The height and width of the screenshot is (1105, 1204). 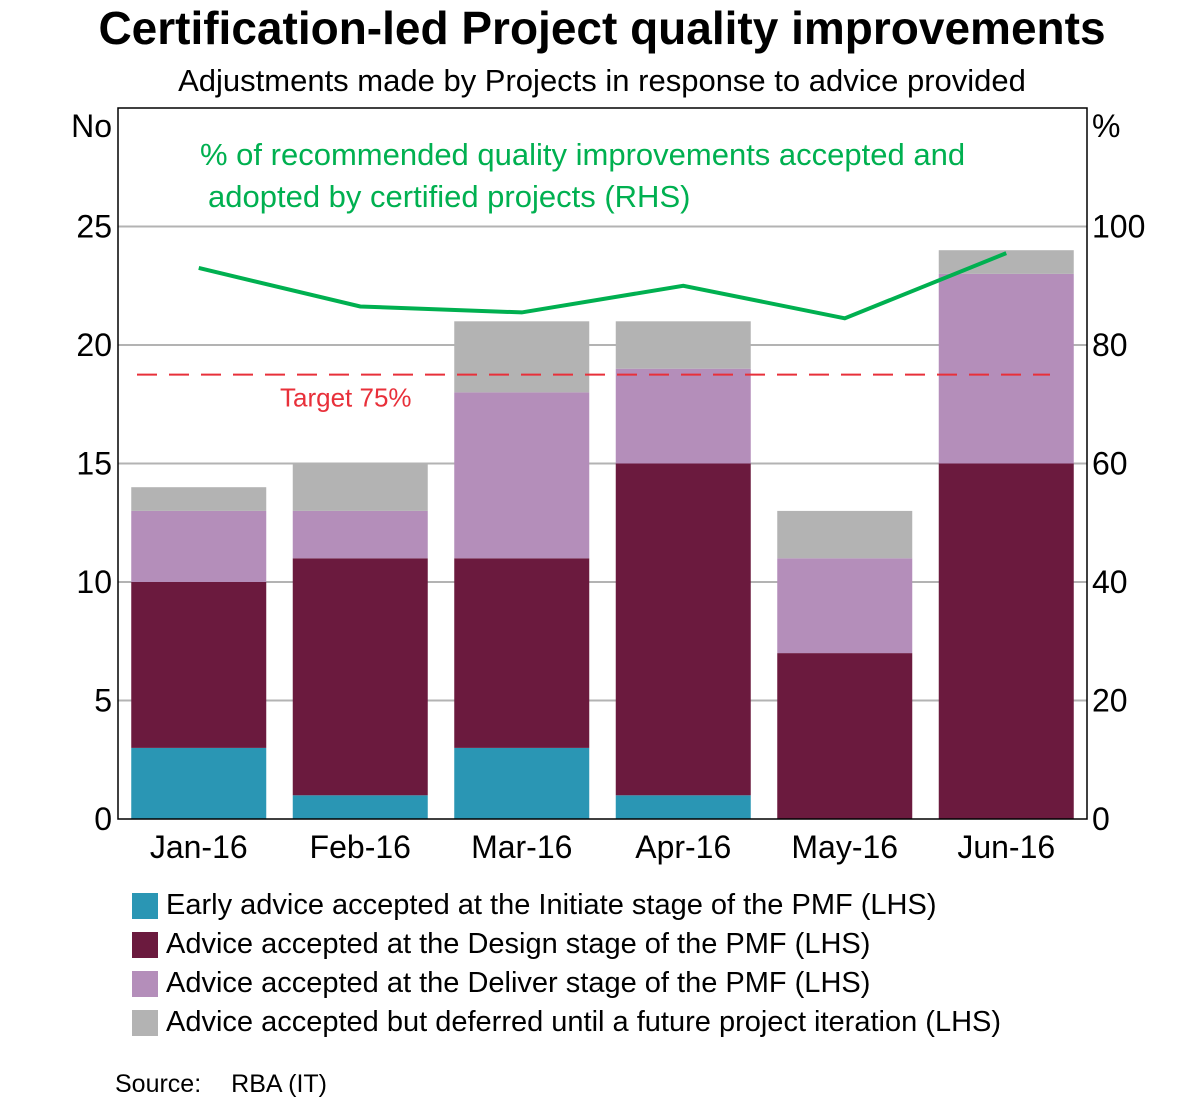 I want to click on left-tick-label: 0, so click(x=103, y=819).